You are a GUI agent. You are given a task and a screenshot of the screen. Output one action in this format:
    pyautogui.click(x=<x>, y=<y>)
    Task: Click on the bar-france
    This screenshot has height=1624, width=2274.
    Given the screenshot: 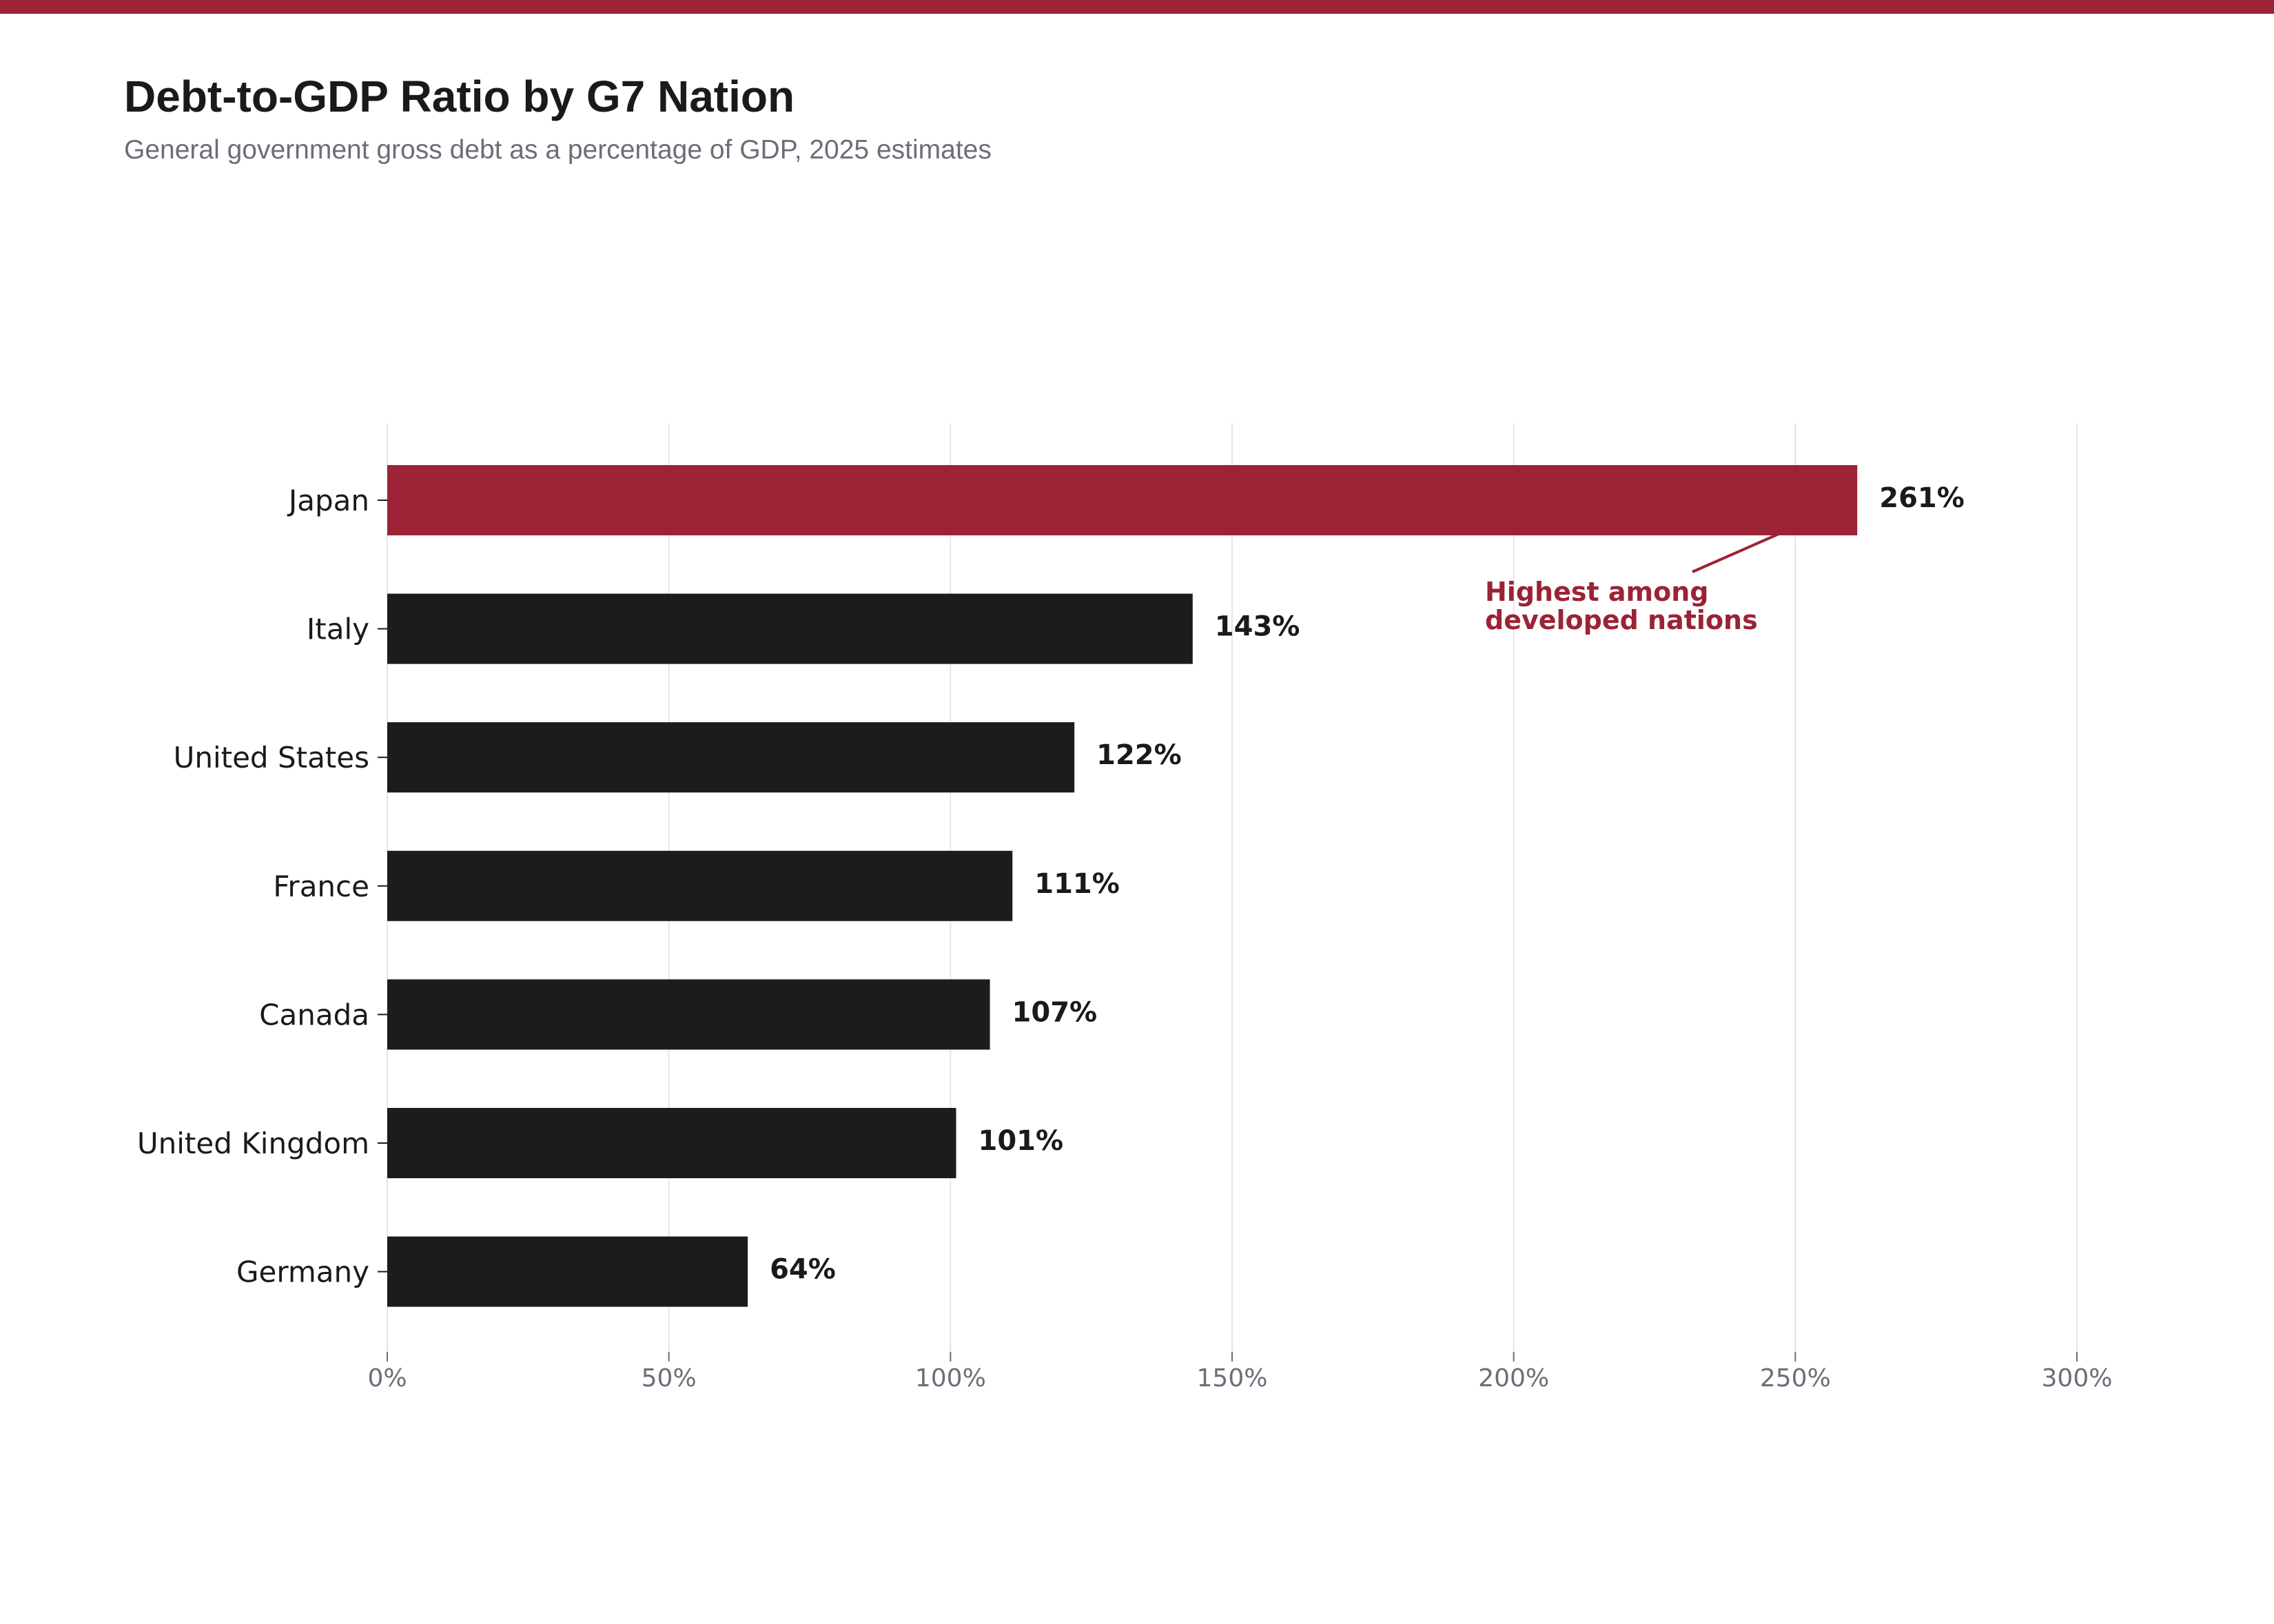 What is the action you would take?
    pyautogui.click(x=700, y=885)
    